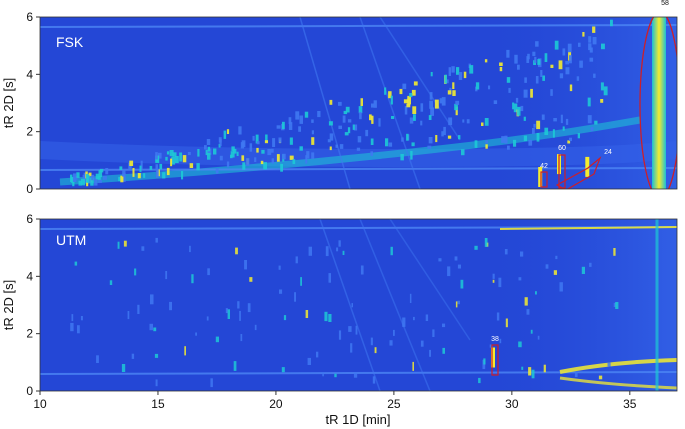  What do you see at coordinates (29, 17) in the screenshot?
I see `y-tick-label: 6` at bounding box center [29, 17].